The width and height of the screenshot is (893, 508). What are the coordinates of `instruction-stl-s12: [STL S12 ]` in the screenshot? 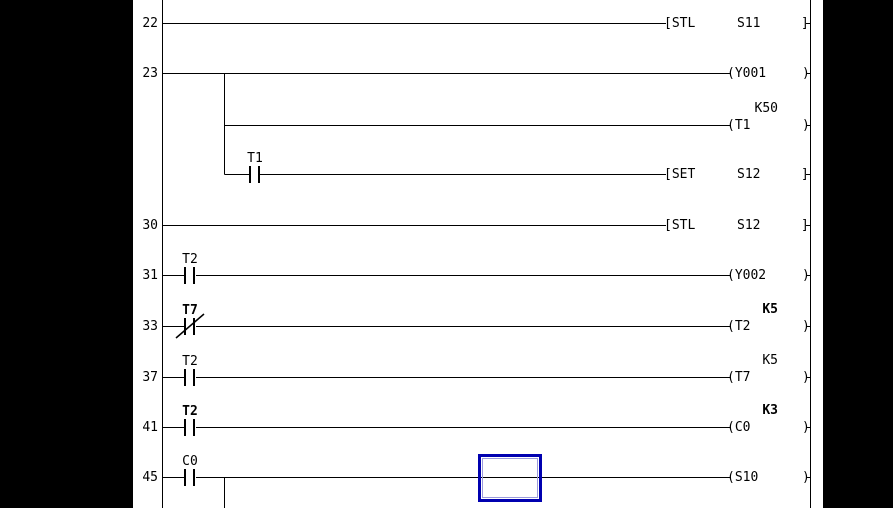 It's located at (737, 225).